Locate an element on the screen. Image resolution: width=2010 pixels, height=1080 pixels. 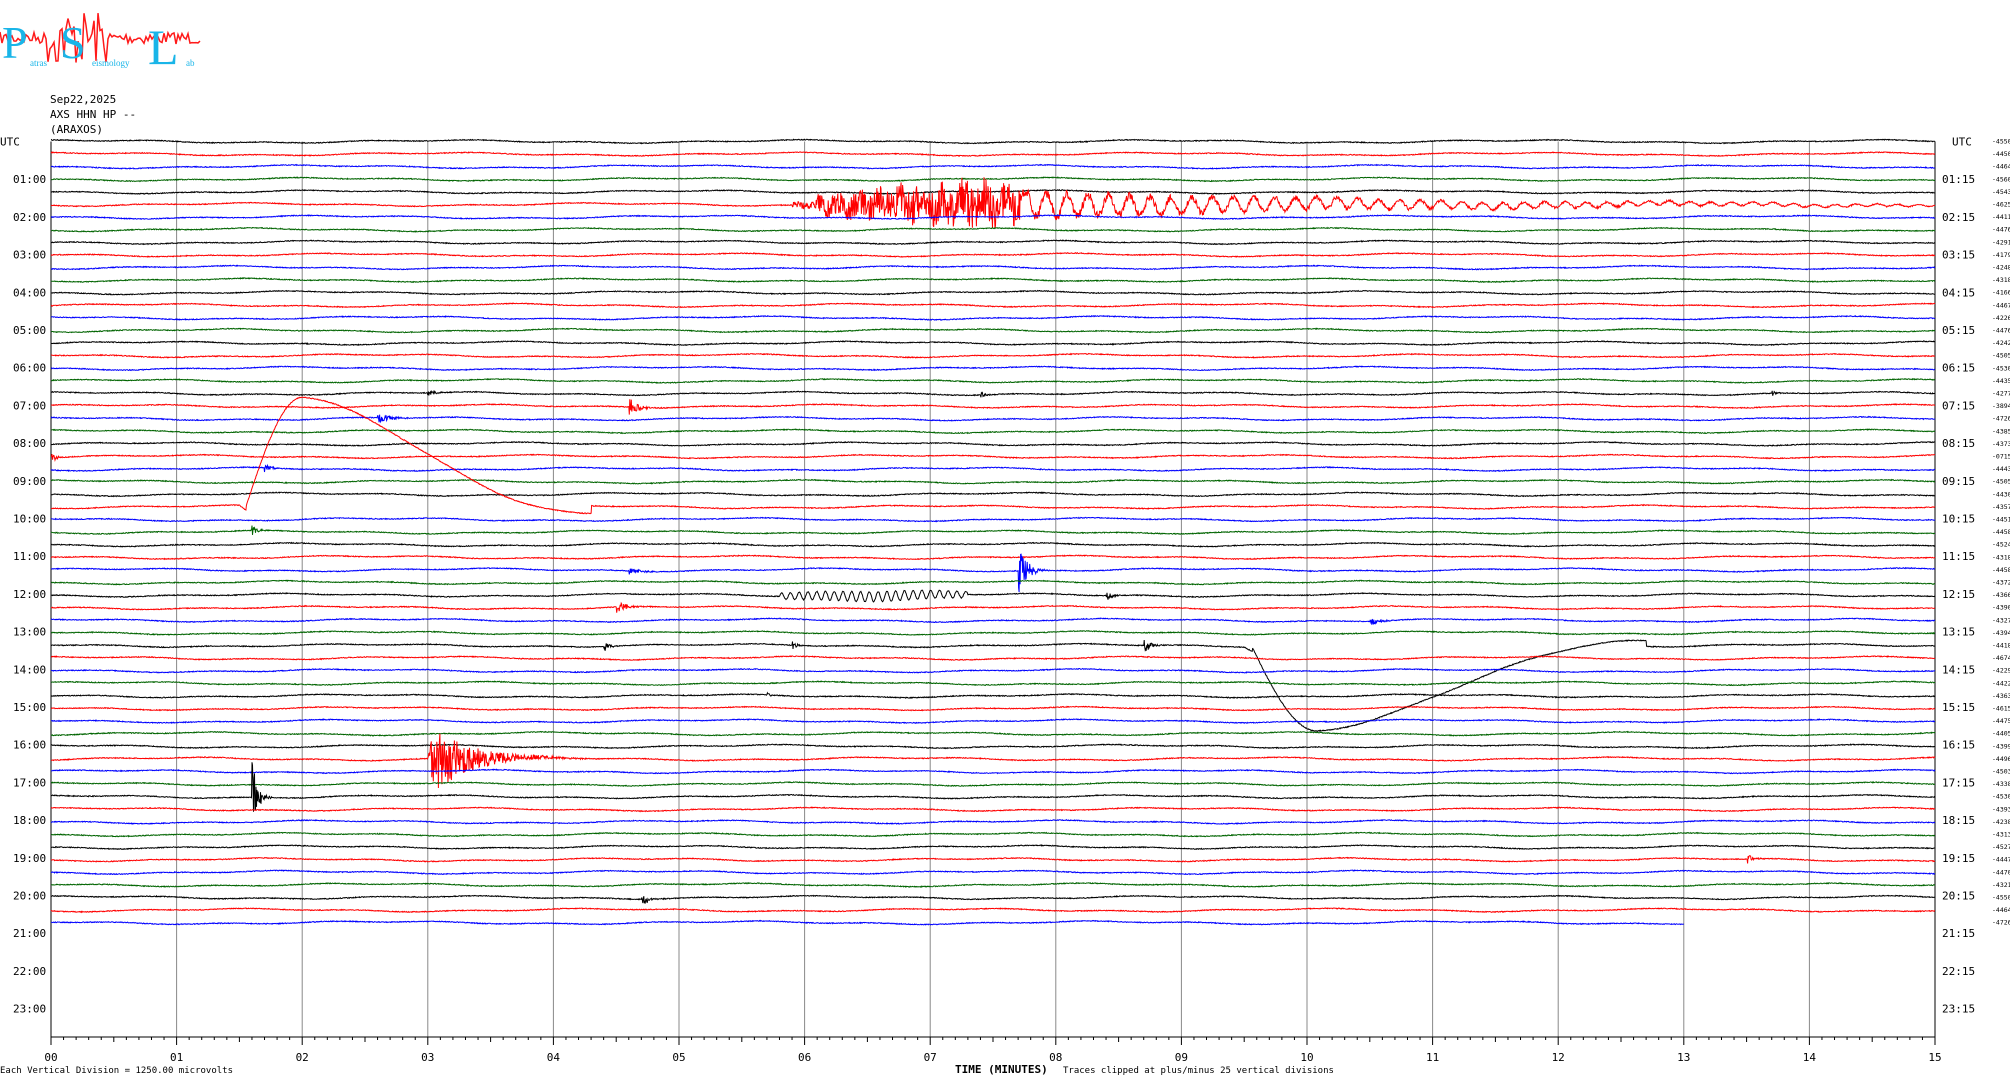
trace-offset-label: -4458 is located at coordinates (2001, 570).